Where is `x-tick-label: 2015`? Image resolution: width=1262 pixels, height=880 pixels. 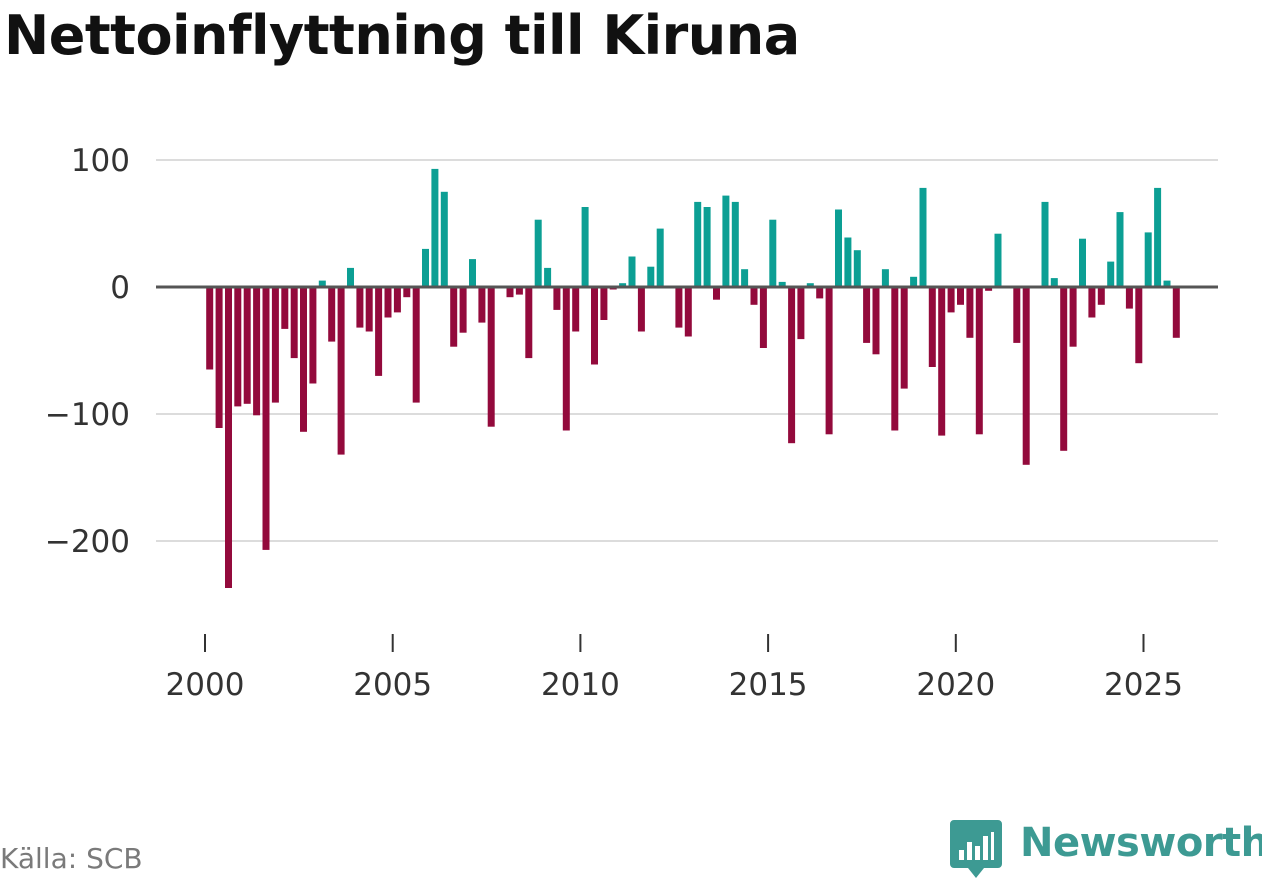 x-tick-label: 2015 is located at coordinates (768, 685).